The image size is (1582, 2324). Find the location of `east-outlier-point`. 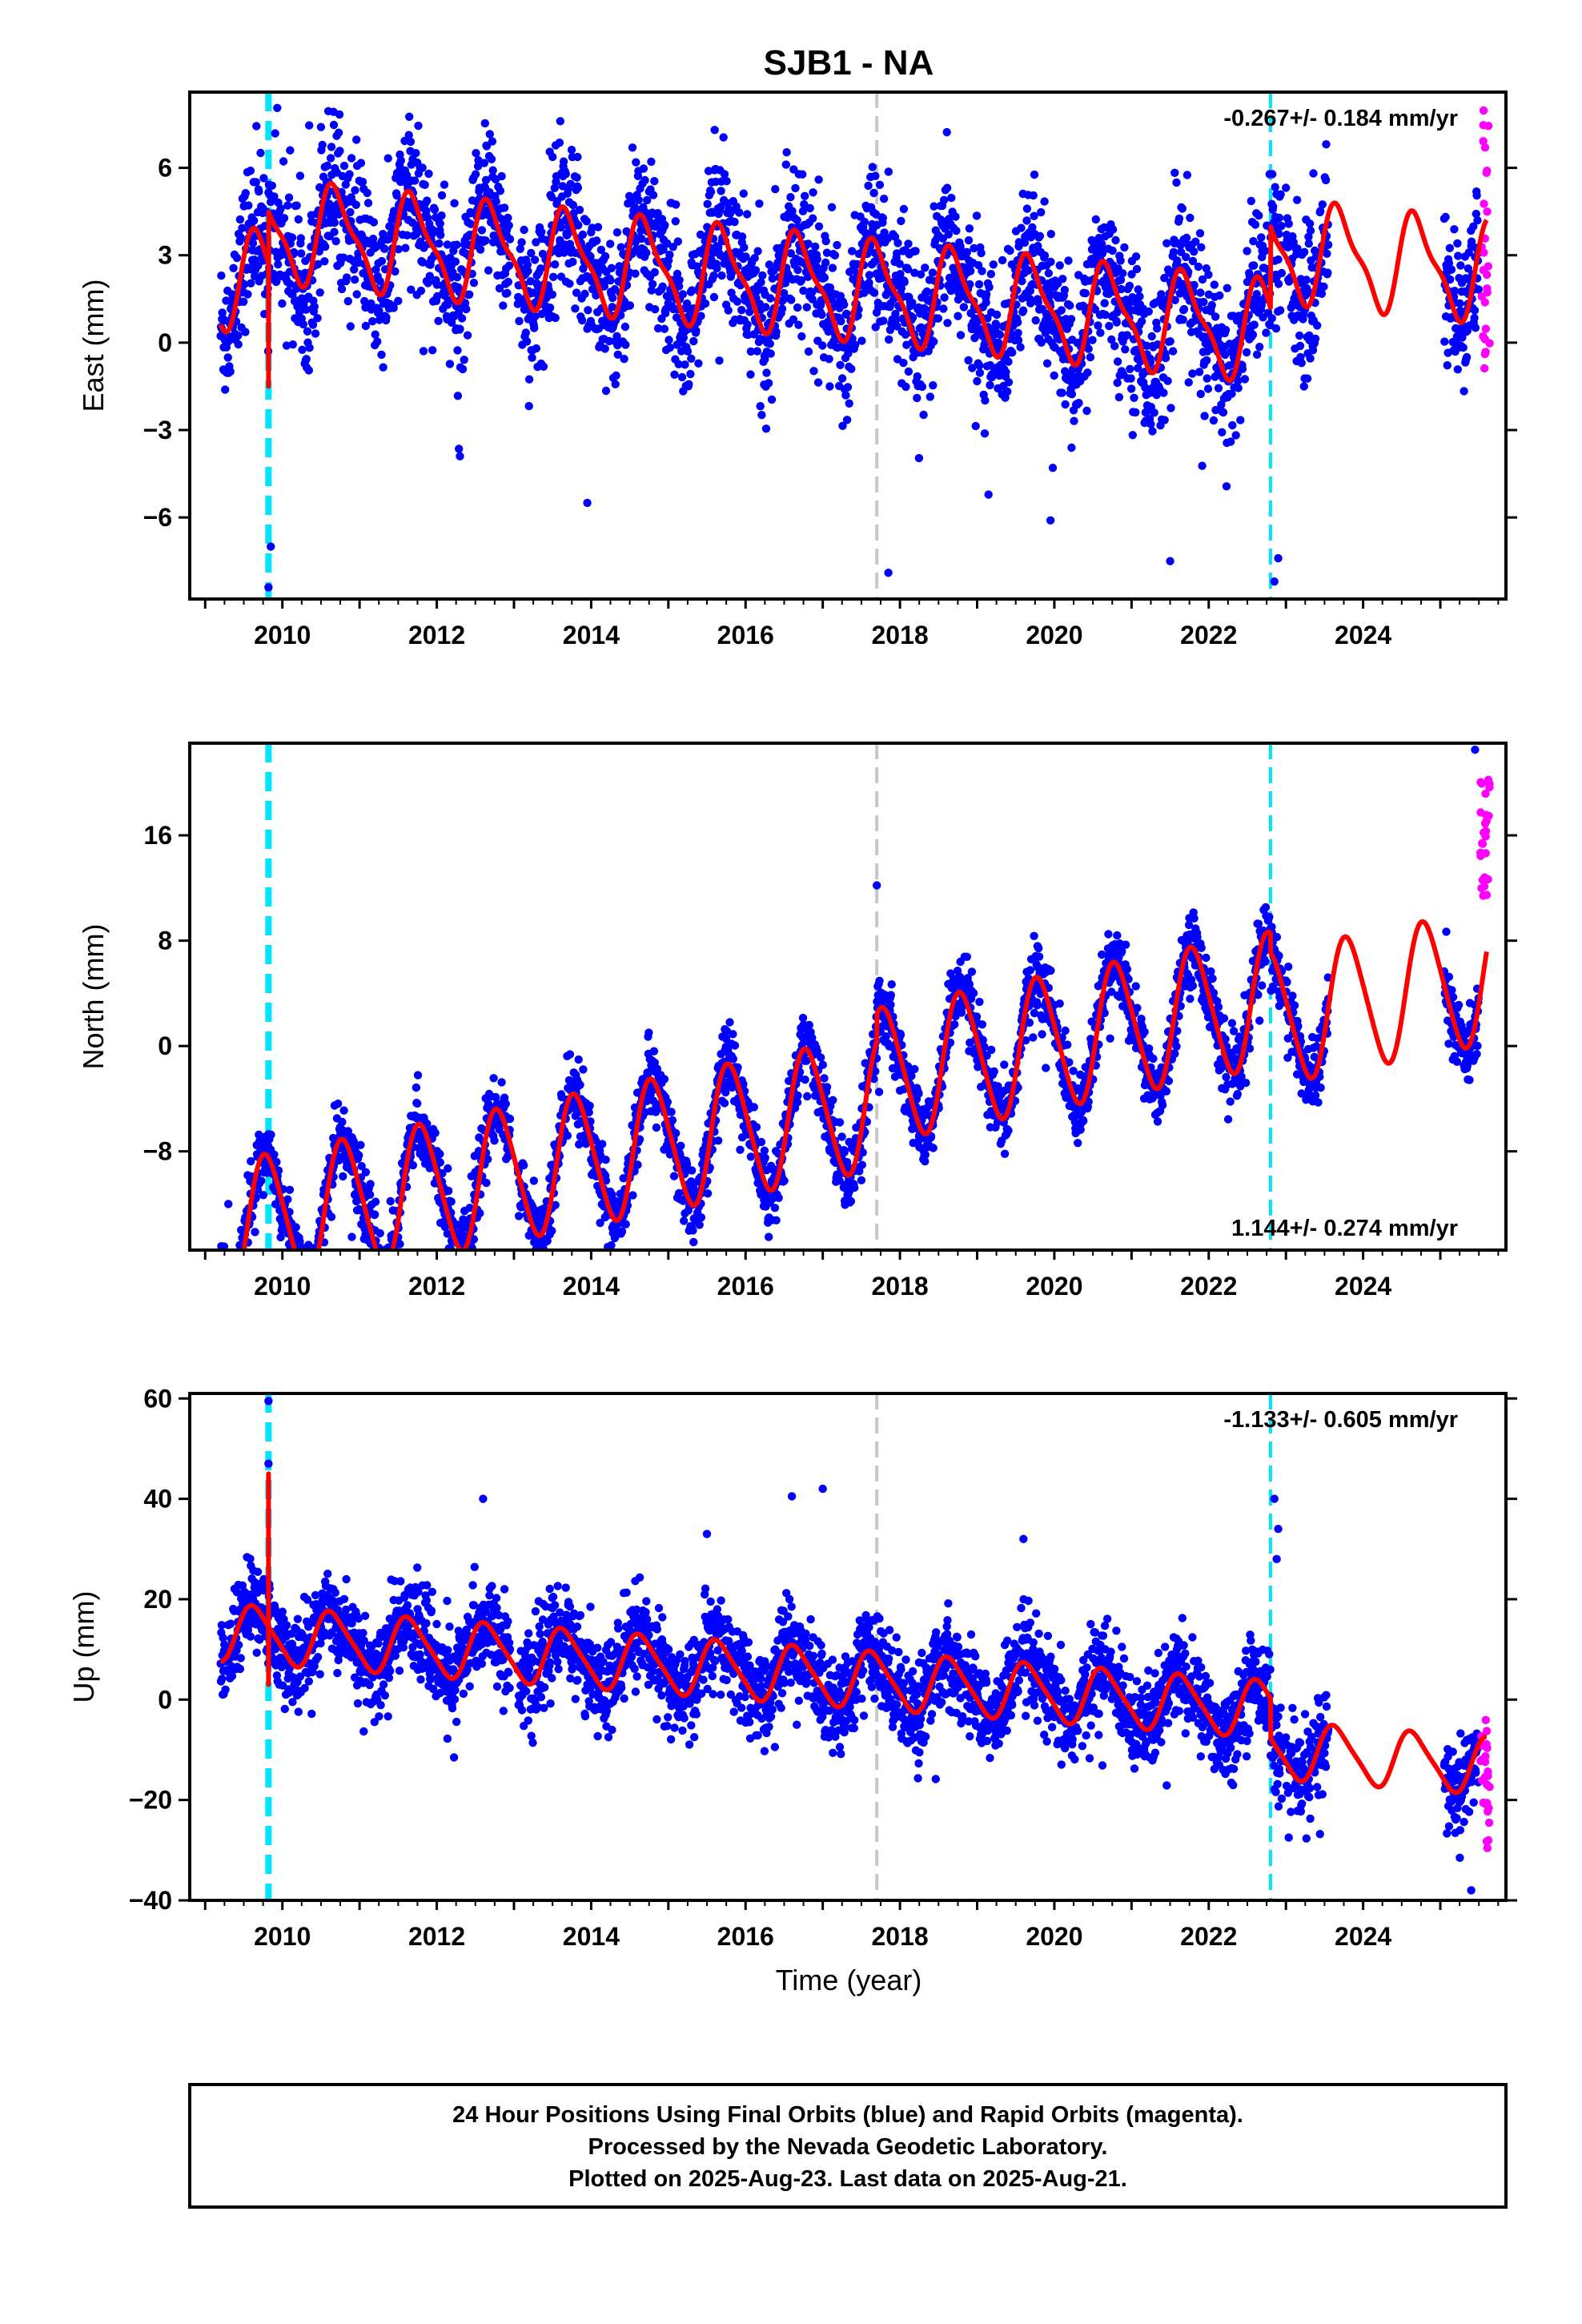

east-outlier-point is located at coordinates (1050, 520).